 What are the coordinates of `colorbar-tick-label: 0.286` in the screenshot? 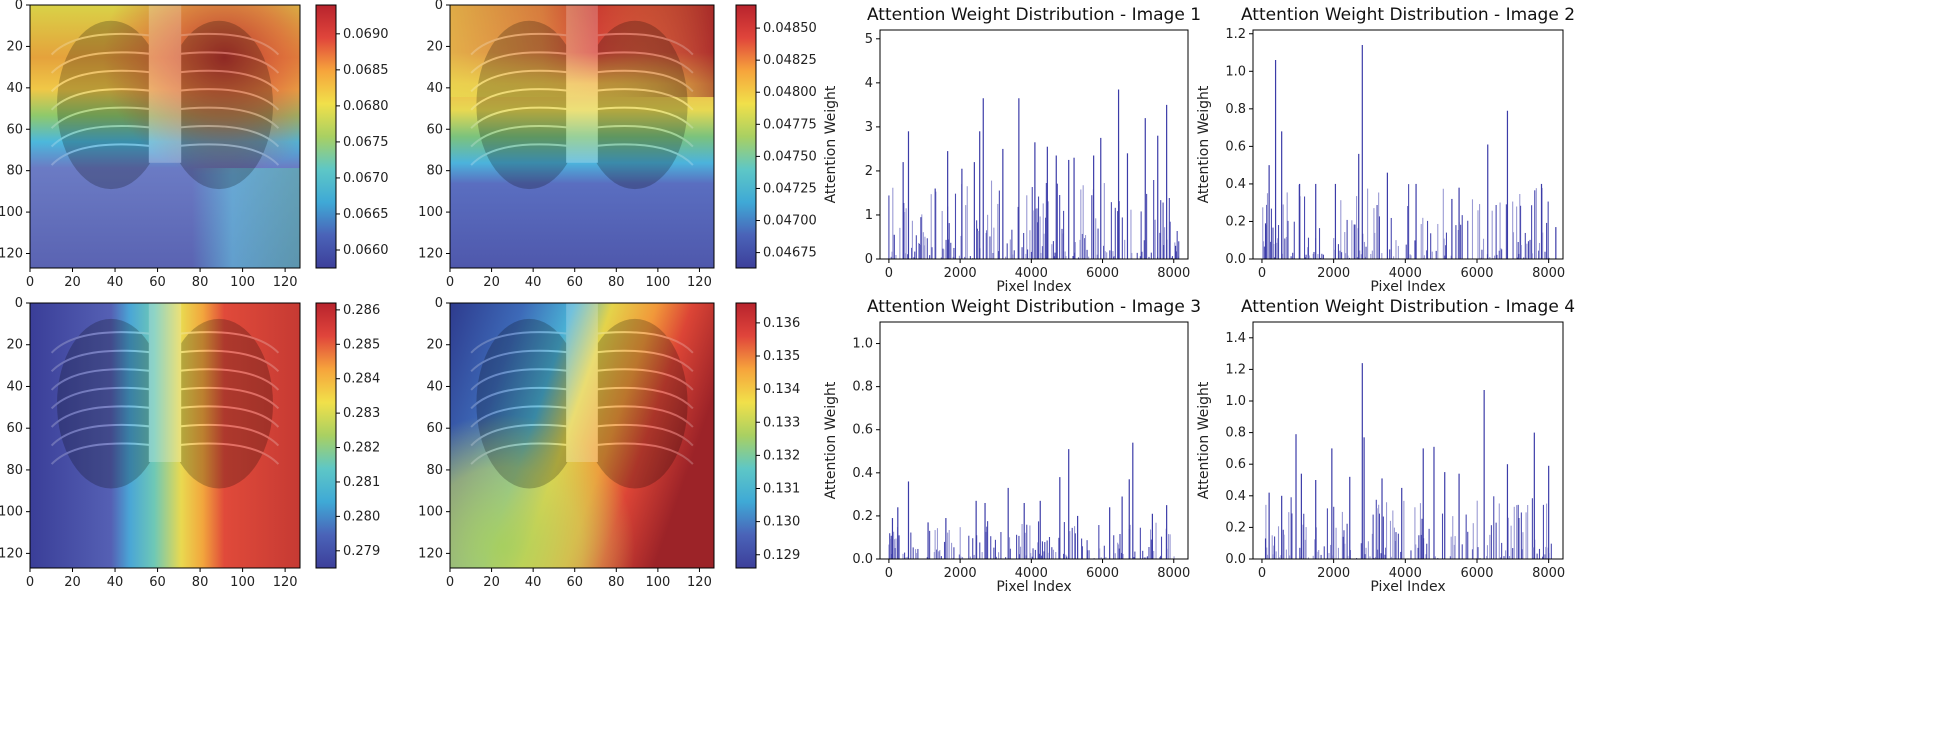 It's located at (361, 310).